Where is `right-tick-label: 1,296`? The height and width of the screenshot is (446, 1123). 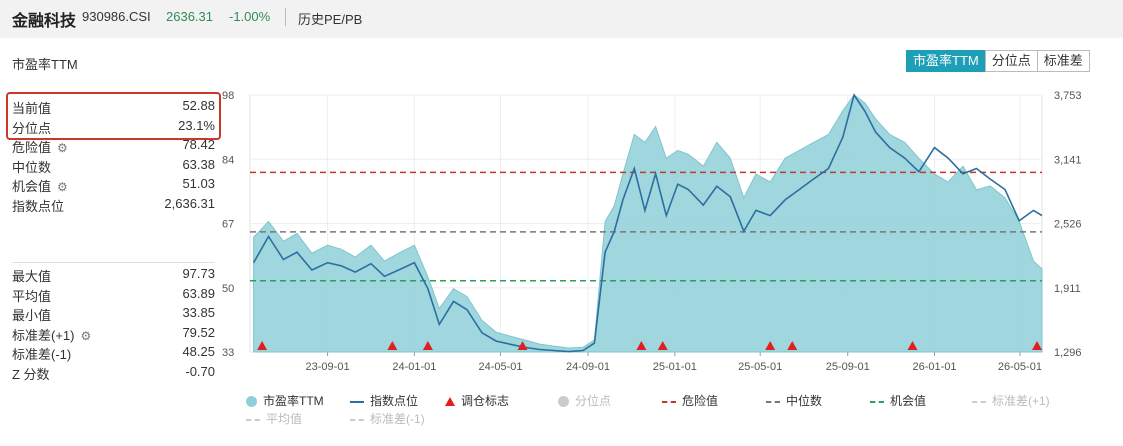
right-tick-label: 1,296 is located at coordinates (1068, 353).